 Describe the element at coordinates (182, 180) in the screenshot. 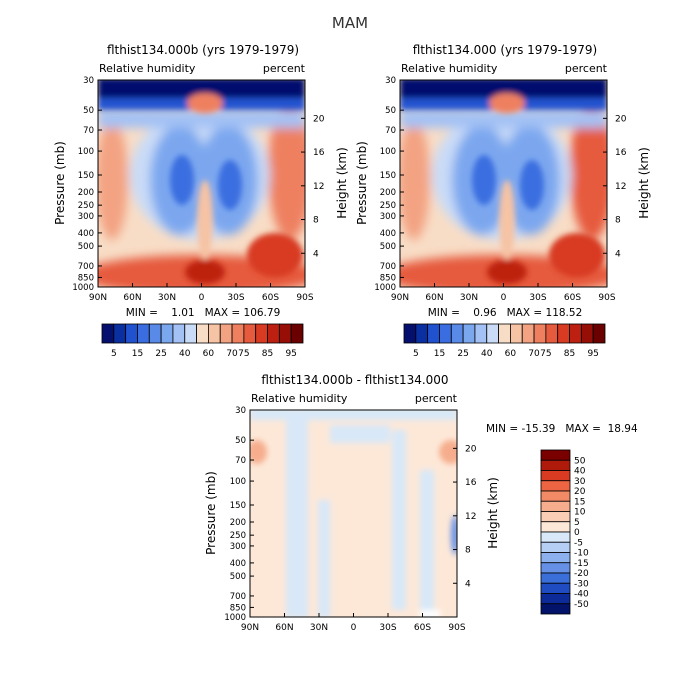

I see `panel-1-dry-core-left` at that location.